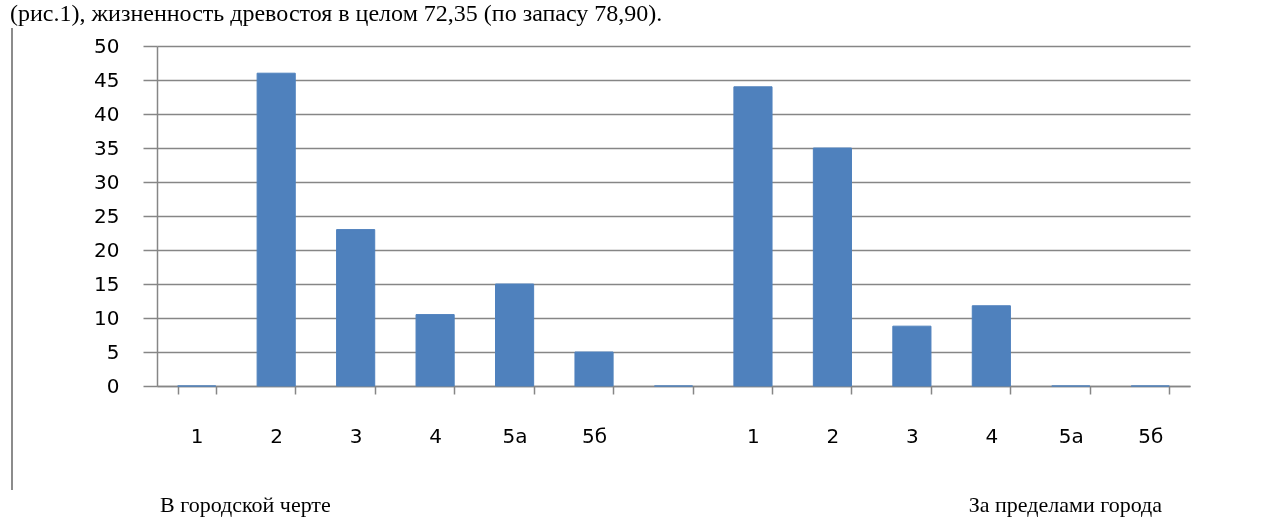  What do you see at coordinates (113, 351) in the screenshot?
I see `y-tick-label: 5` at bounding box center [113, 351].